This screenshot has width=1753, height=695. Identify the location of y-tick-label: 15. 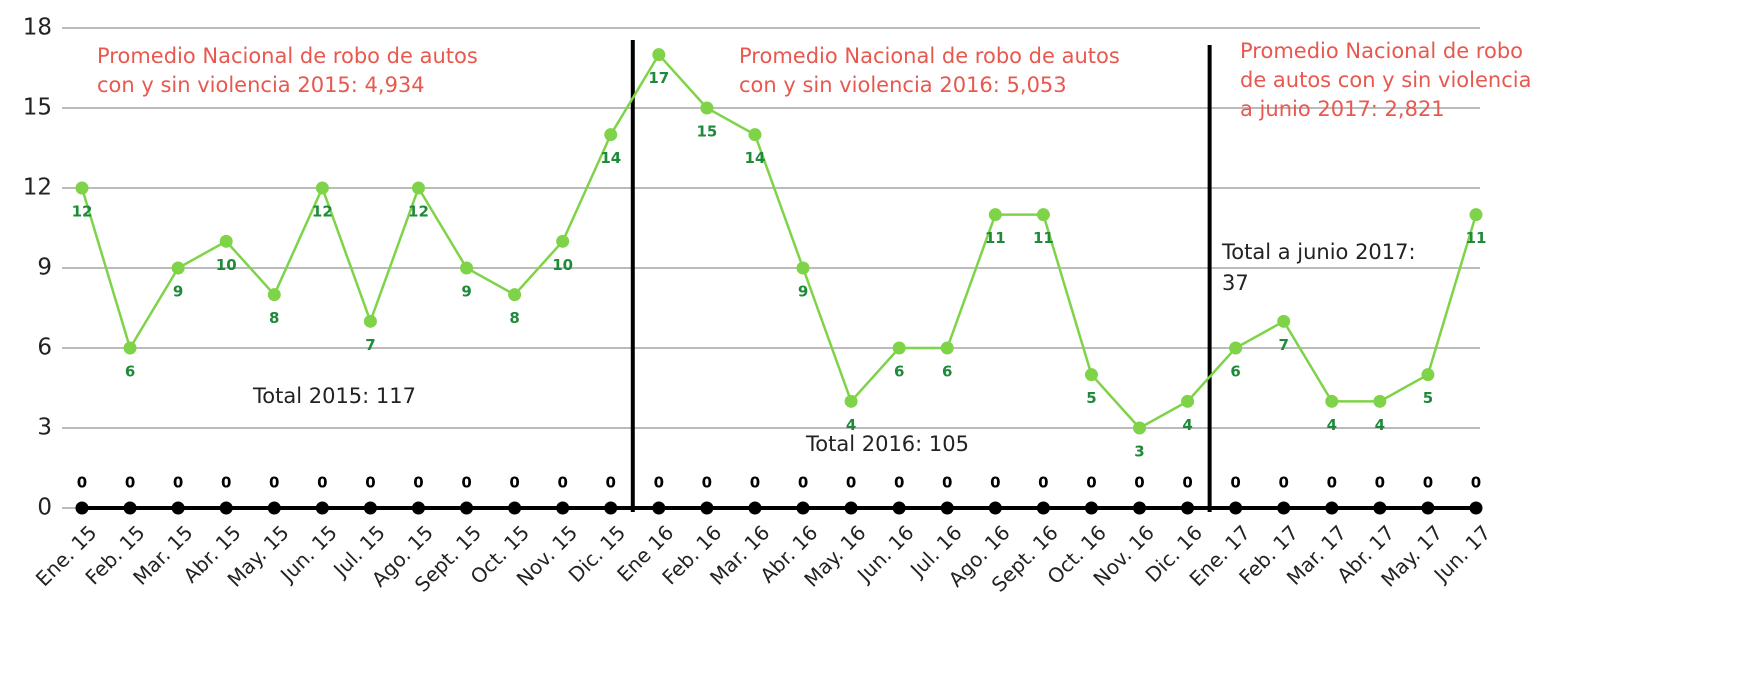
(37, 108).